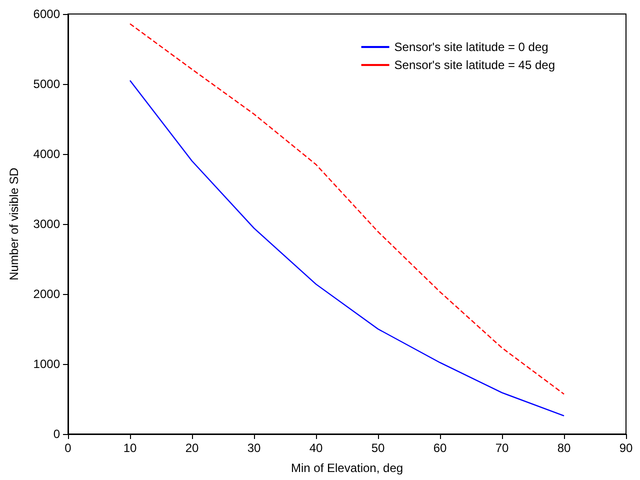 The height and width of the screenshot is (480, 640). Describe the element at coordinates (471, 47) in the screenshot. I see `legend-label: Sensor's site latitude = 0 deg` at that location.